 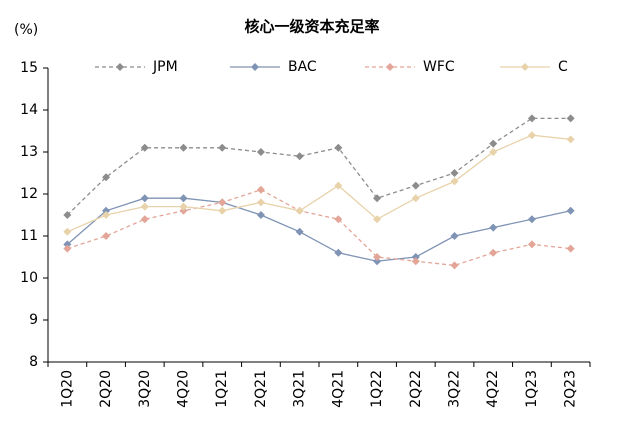 What do you see at coordinates (29, 194) in the screenshot?
I see `y-tick-label: 12` at bounding box center [29, 194].